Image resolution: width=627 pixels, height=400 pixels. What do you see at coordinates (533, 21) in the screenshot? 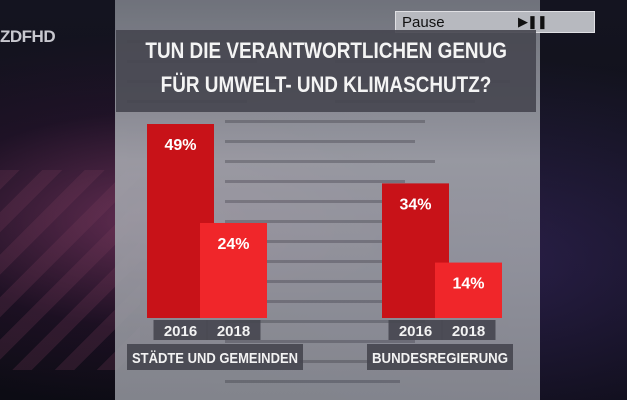
I see `play-pause-icon: ▶❚❚` at bounding box center [533, 21].